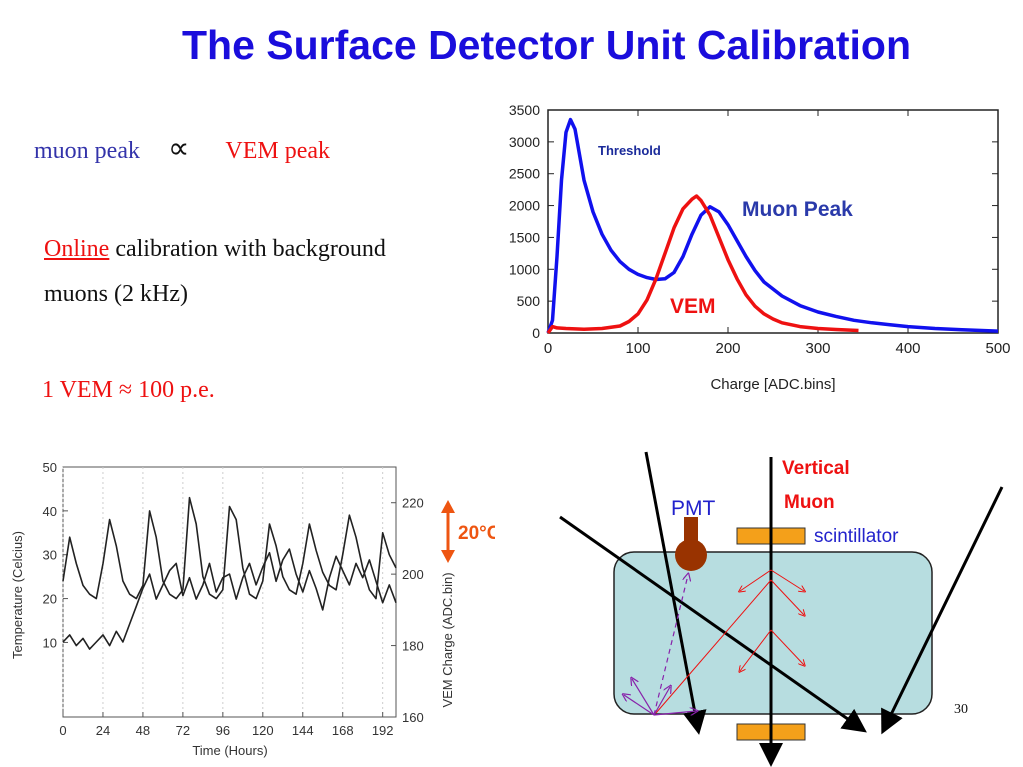  Describe the element at coordinates (413, 717) in the screenshot. I see `y-tick-label-right: 160` at that location.